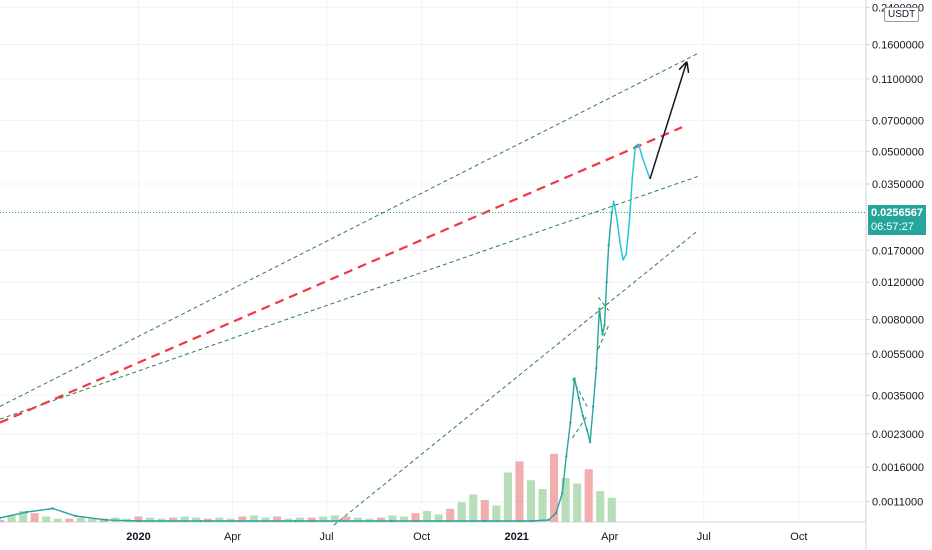 This screenshot has width=932, height=550. Describe the element at coordinates (898, 152) in the screenshot. I see `price-tick-label: 0.0500000` at that location.